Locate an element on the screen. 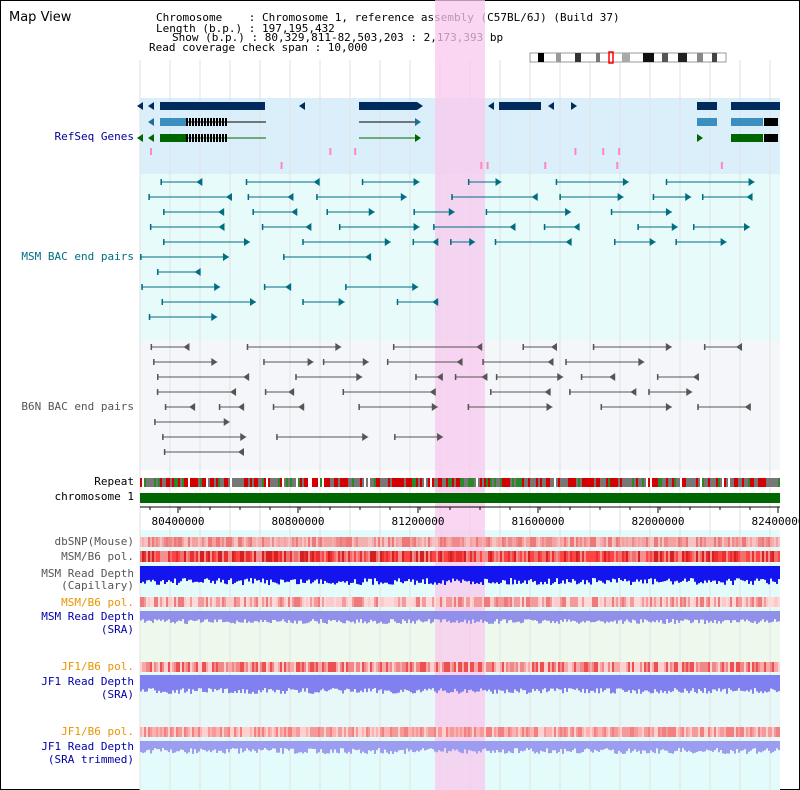  msm-bac-pair-end is located at coordinates (495, 242).